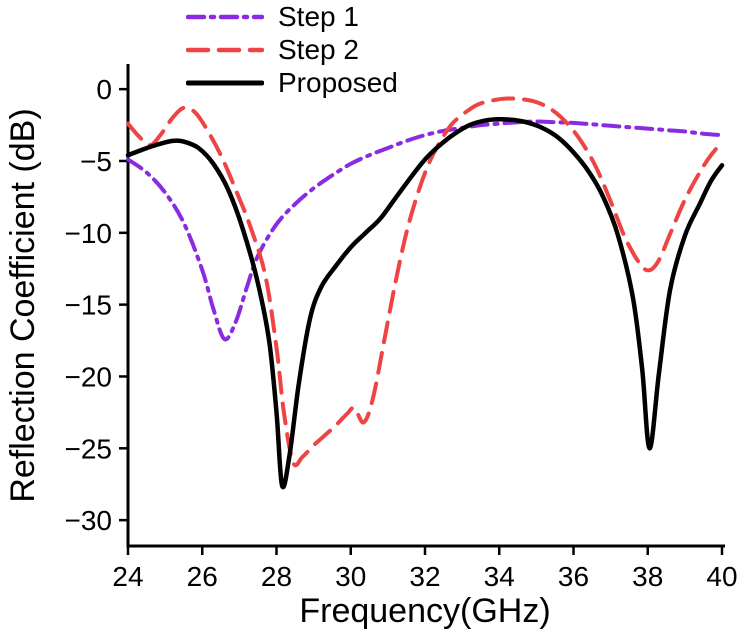  I want to click on y-tick-label: −5, so click(96, 161).